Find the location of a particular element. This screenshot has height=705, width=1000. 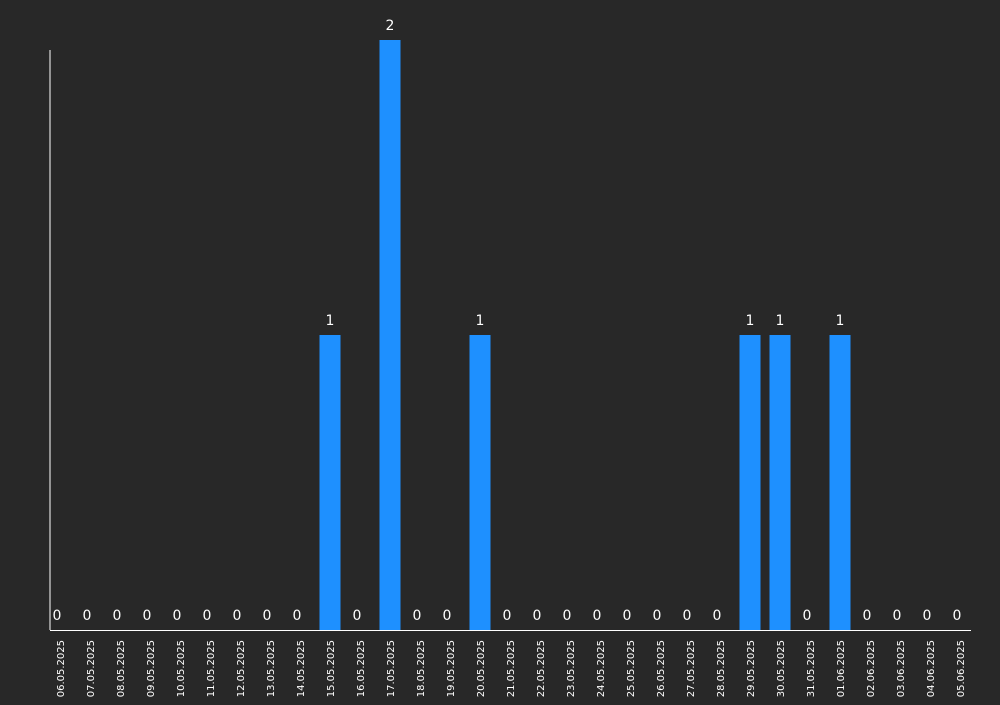

value-label-10.05.2025: 0 is located at coordinates (177, 616).